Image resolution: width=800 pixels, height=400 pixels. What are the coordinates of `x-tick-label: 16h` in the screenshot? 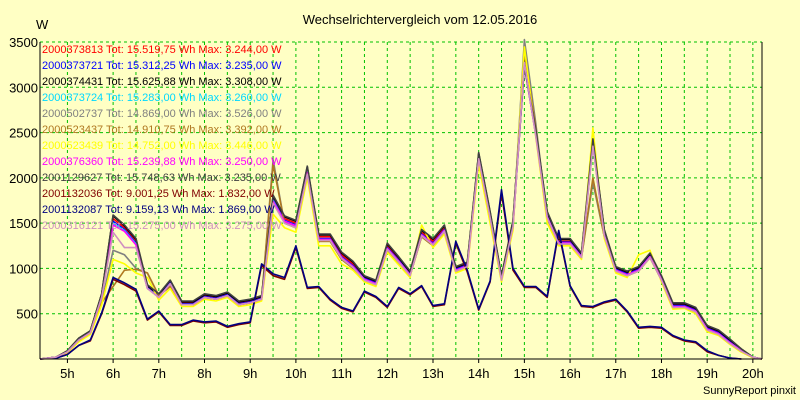 It's located at (570, 373).